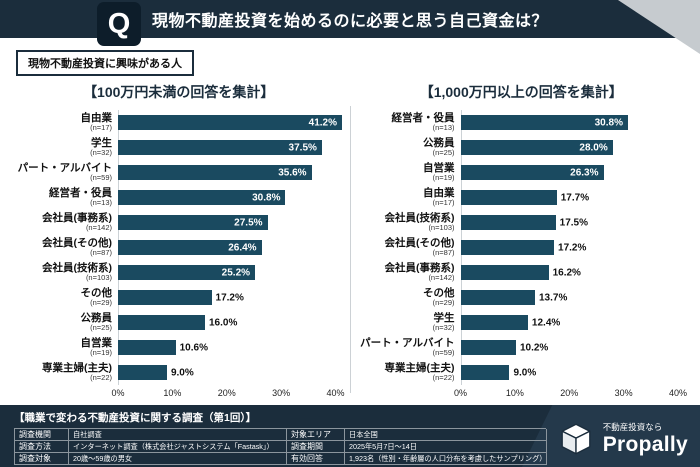  I want to click on value-label: 17.7%, so click(575, 197).